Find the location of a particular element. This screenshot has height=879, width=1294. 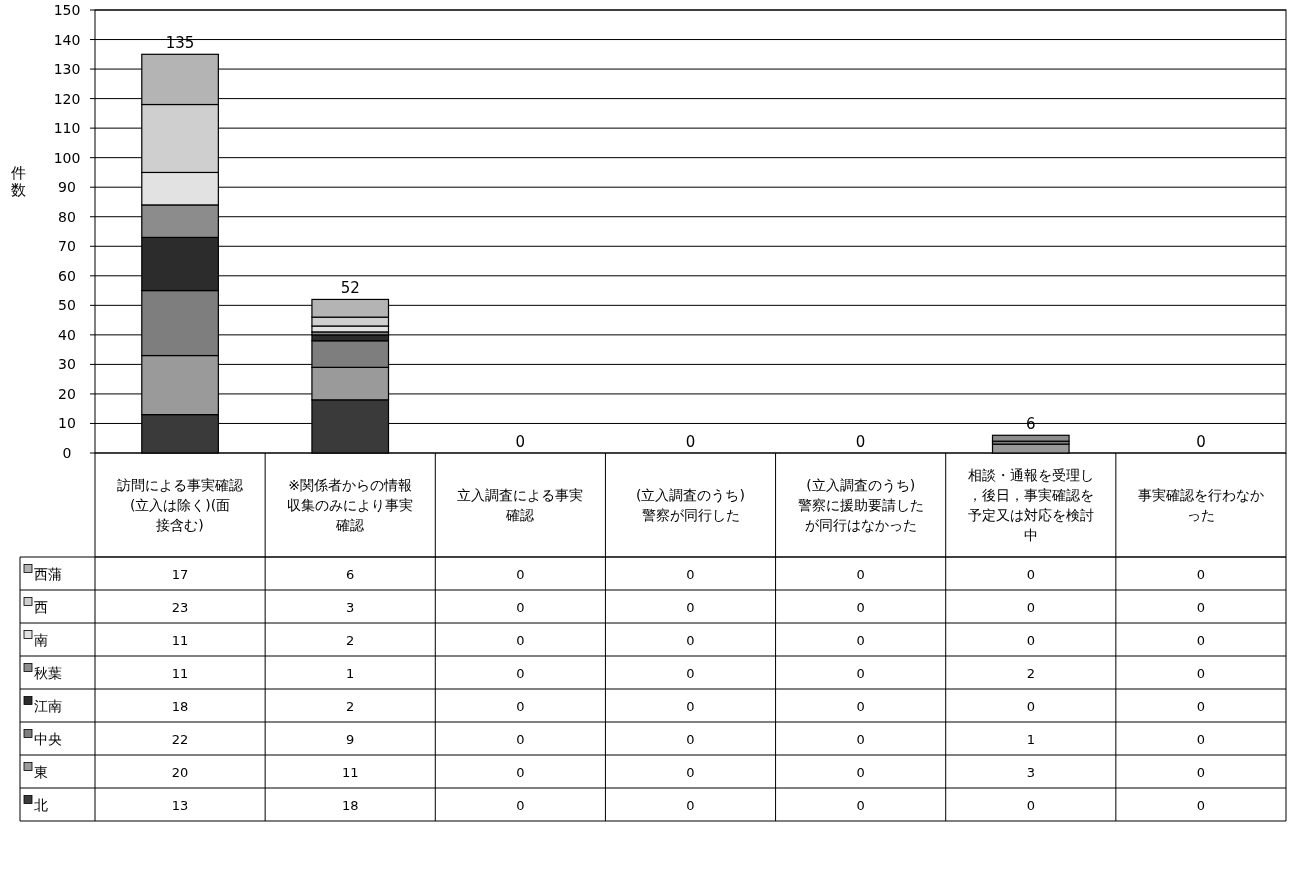

y-tick-label: 140 is located at coordinates (67, 39).